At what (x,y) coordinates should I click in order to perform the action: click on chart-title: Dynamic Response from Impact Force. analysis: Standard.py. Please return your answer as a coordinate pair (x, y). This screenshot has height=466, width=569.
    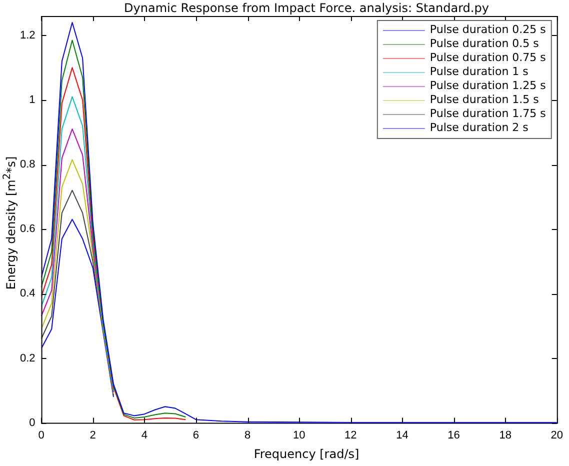
    Looking at the image, I should click on (306, 8).